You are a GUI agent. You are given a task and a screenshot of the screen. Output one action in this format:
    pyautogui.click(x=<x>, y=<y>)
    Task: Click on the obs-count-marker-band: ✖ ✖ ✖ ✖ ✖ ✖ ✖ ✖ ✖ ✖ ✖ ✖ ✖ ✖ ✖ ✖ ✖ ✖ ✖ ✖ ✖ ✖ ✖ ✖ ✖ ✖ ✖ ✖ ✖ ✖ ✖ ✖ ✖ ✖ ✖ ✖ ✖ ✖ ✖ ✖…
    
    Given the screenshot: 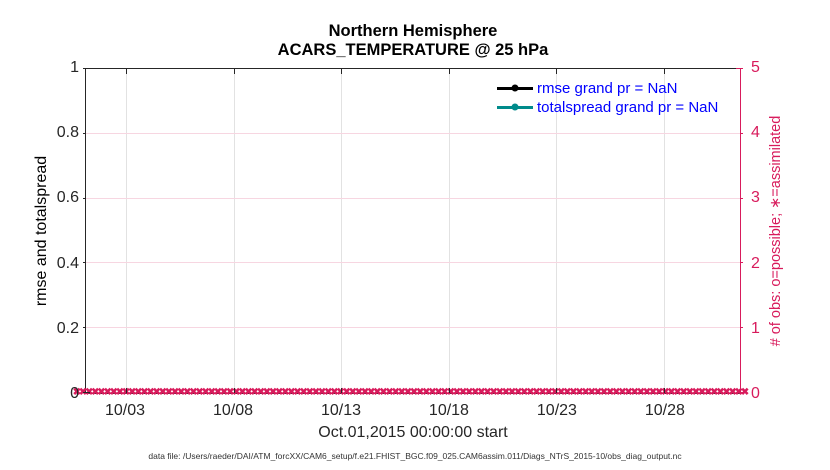 What is the action you would take?
    pyautogui.click(x=411, y=392)
    